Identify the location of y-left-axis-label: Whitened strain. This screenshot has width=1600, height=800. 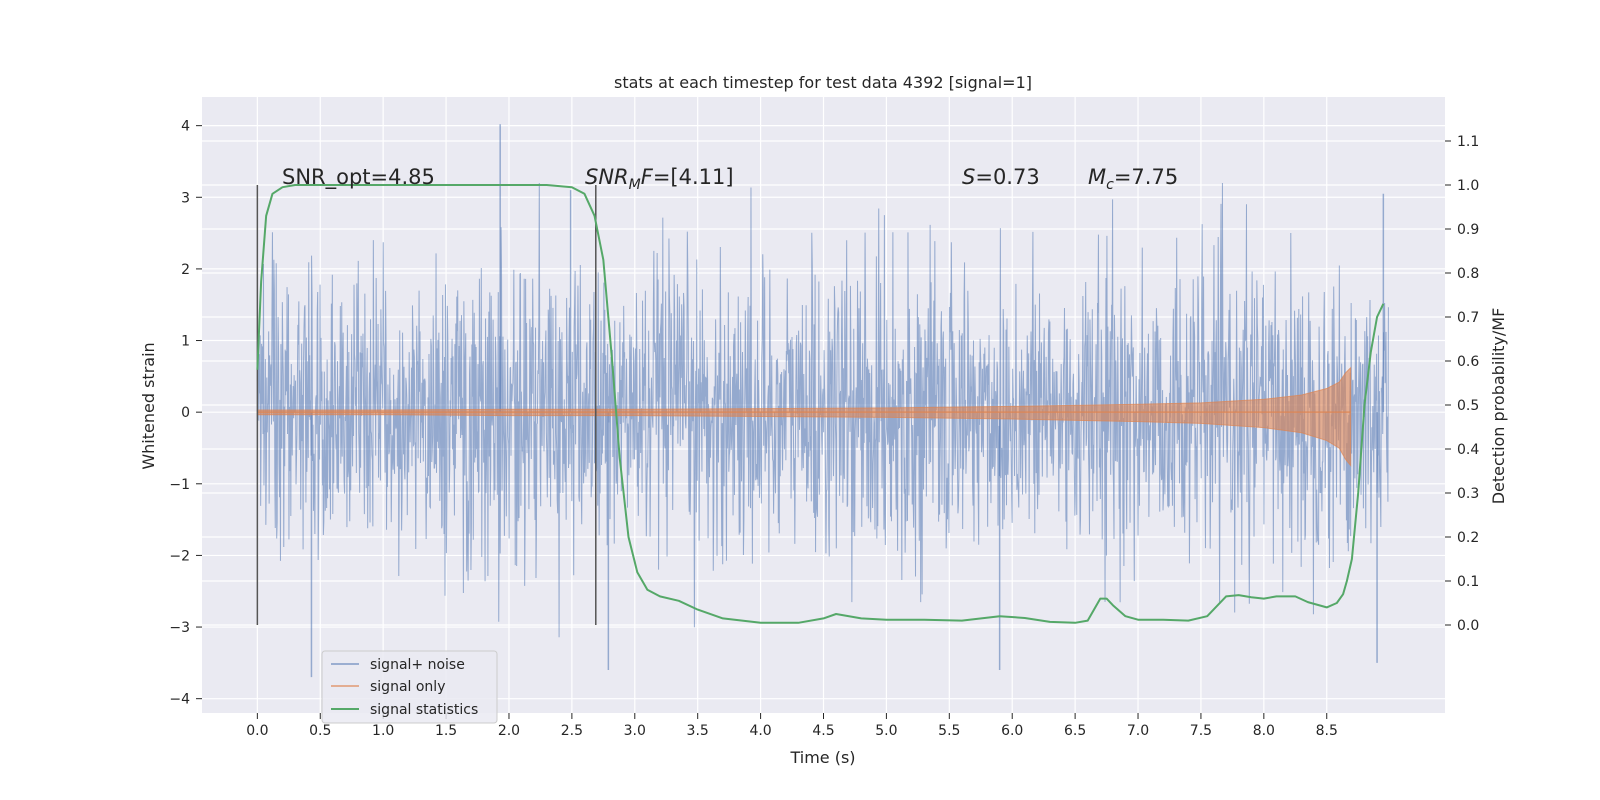
(148, 405).